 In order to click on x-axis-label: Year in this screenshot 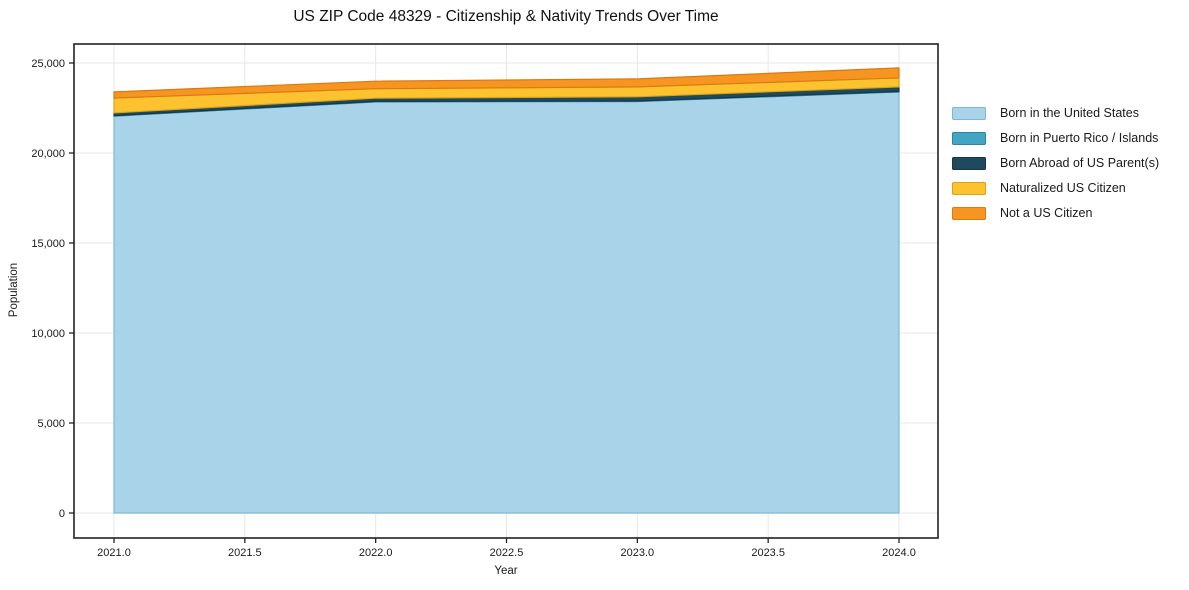, I will do `click(506, 571)`.